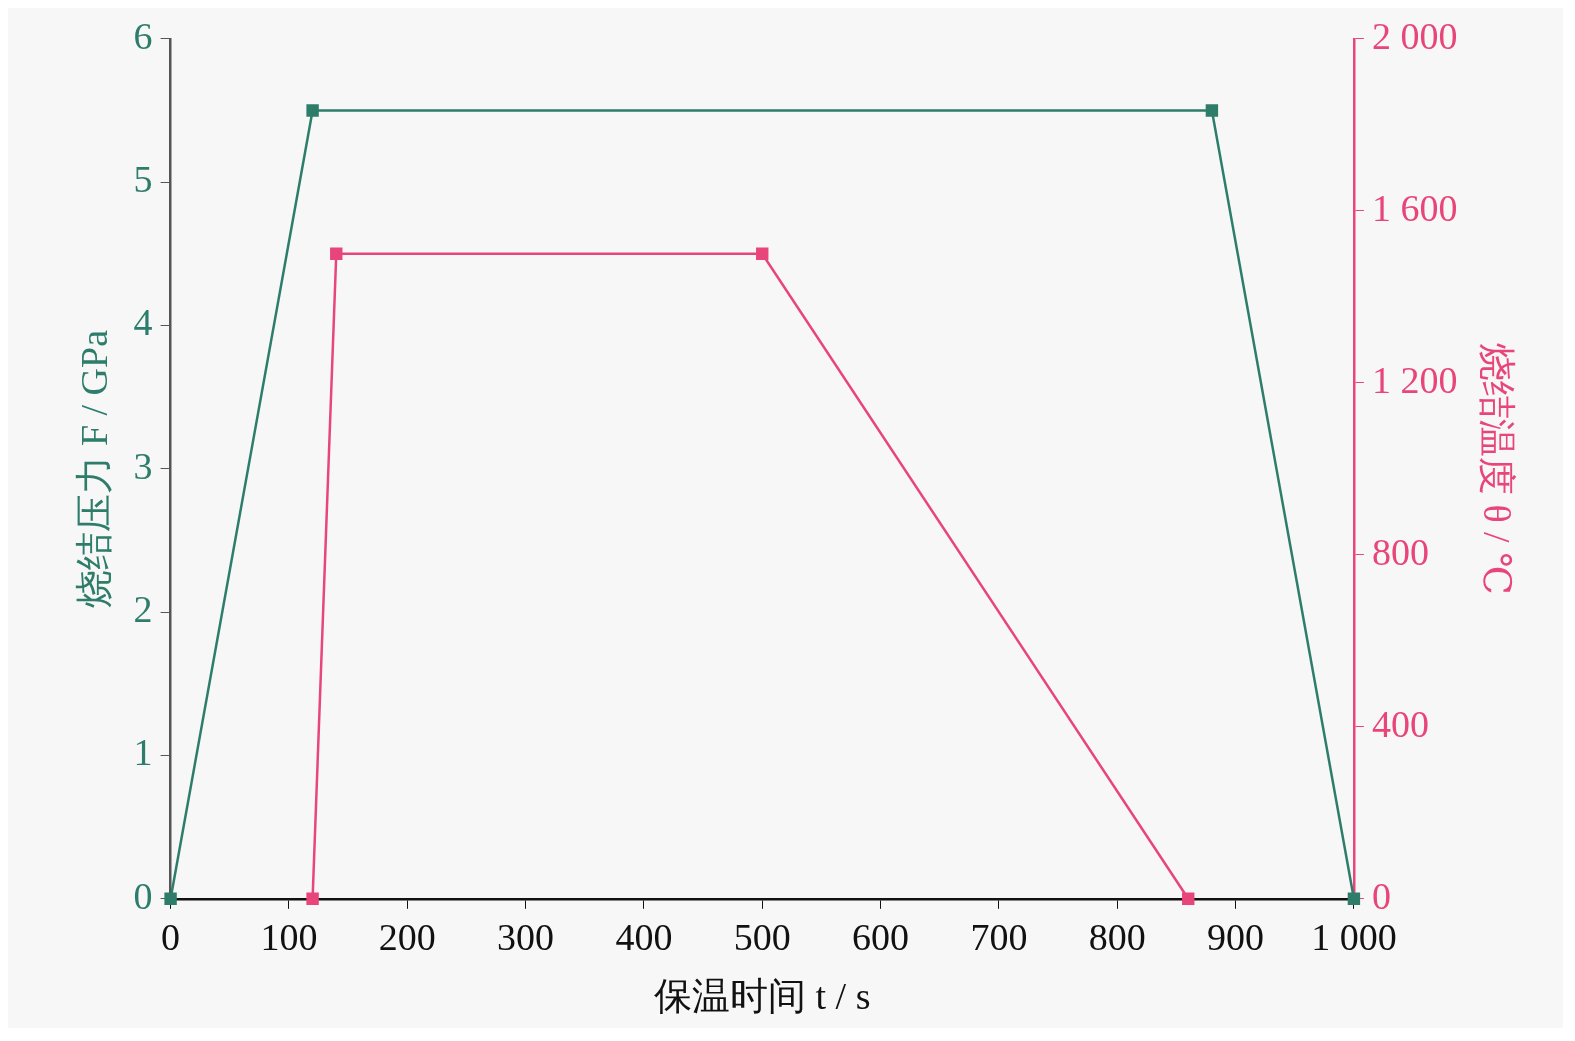 The image size is (1575, 1041). Describe the element at coordinates (143, 895) in the screenshot. I see `y-tick-label: 0` at that location.